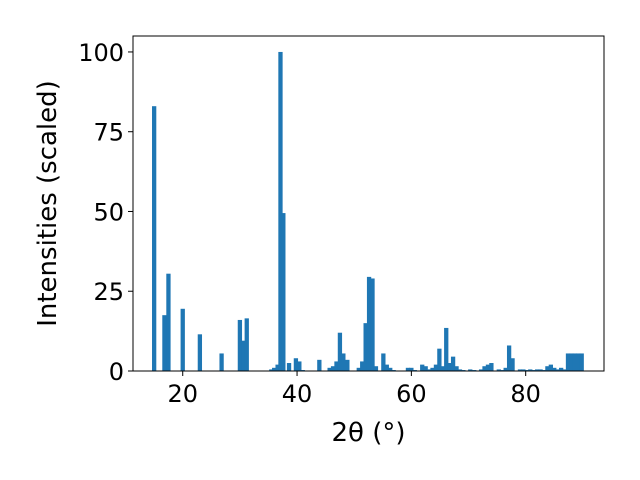  I want to click on x-tick-label: 20, so click(182, 394).